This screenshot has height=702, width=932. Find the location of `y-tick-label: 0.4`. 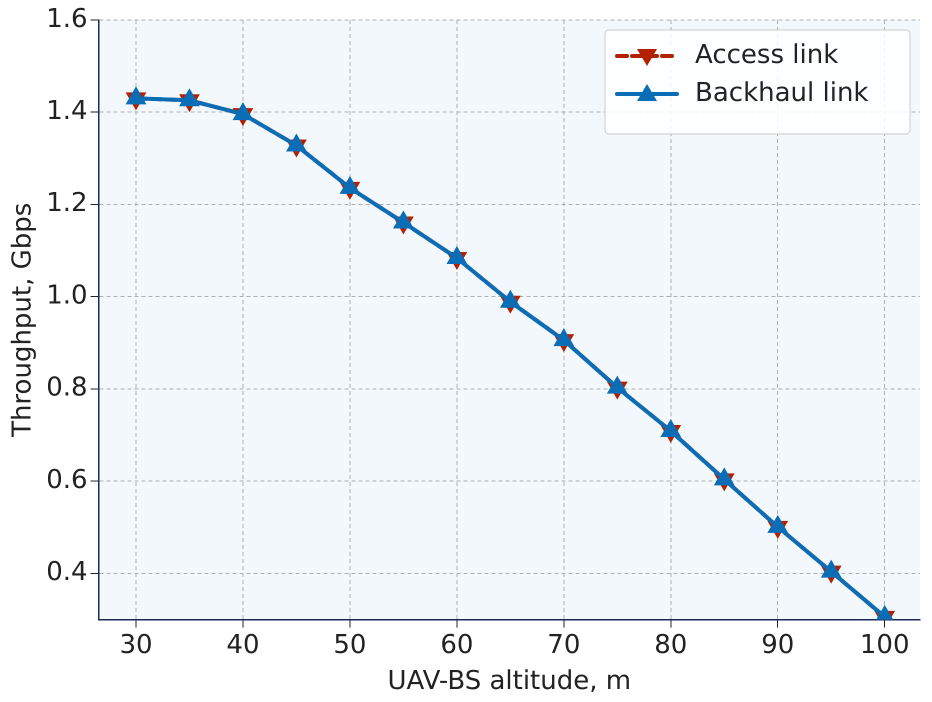

y-tick-label: 0.4 is located at coordinates (67, 572).